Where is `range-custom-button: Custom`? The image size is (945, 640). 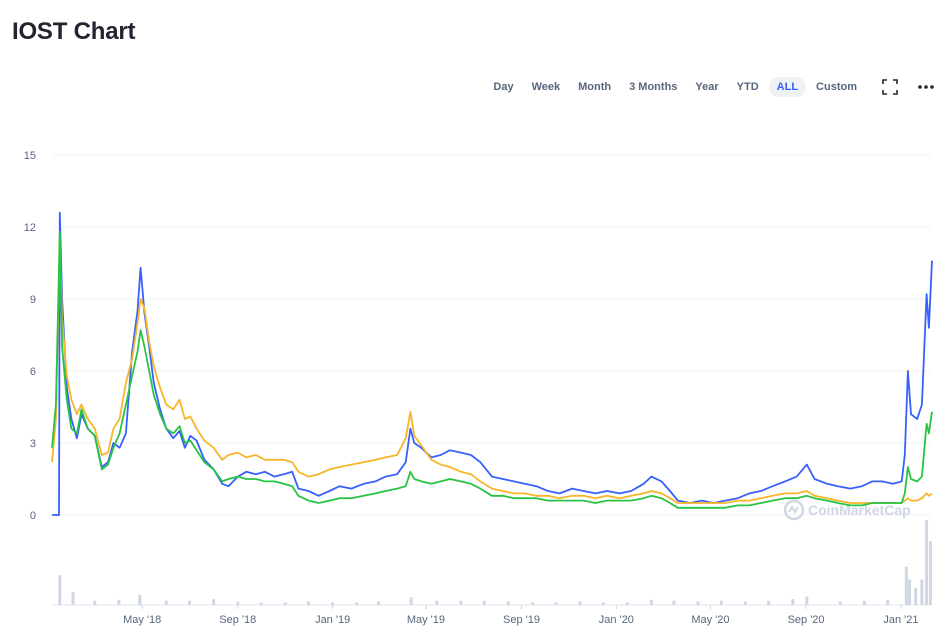
range-custom-button: Custom is located at coordinates (836, 87).